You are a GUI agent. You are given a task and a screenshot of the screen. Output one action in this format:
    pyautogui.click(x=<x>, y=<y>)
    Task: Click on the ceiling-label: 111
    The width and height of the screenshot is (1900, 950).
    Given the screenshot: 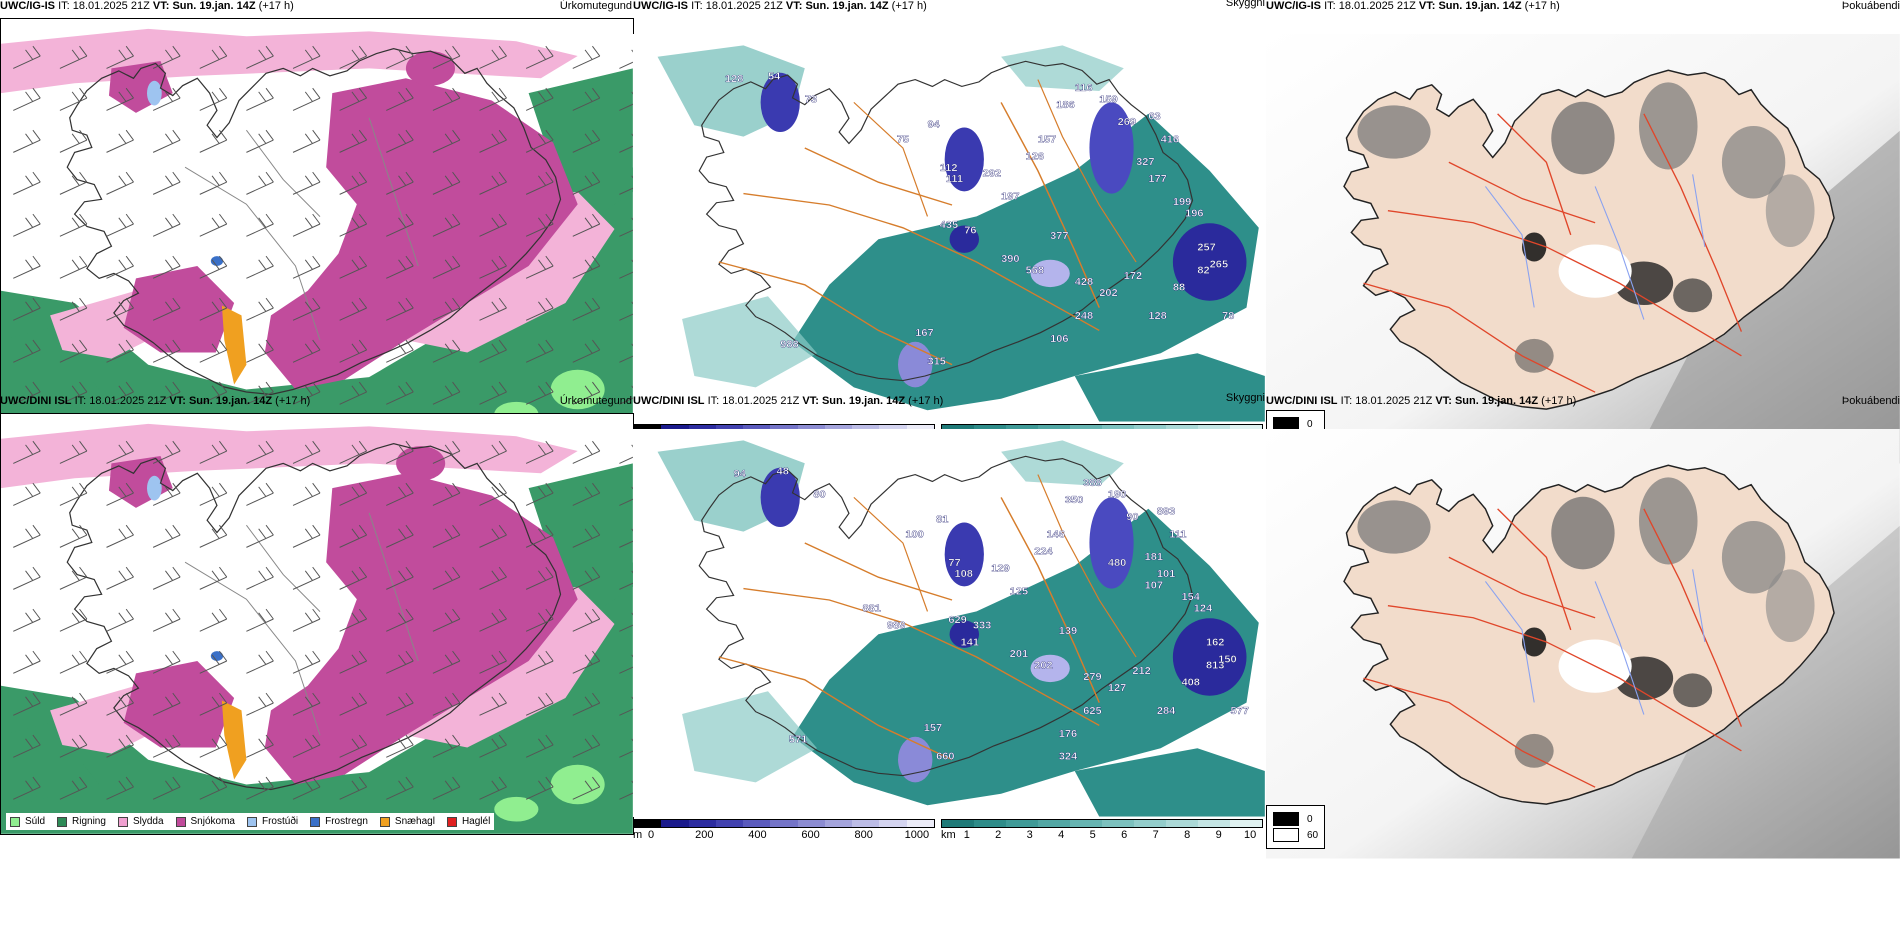 What is the action you would take?
    pyautogui.click(x=1177, y=535)
    